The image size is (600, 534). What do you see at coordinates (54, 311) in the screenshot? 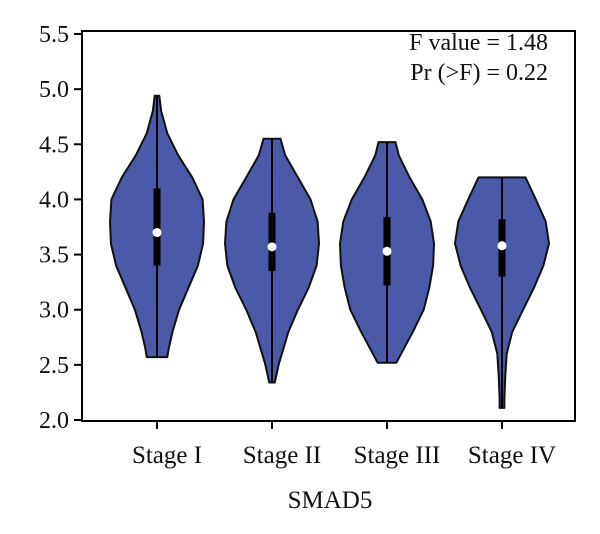
I see `y-tick-label-2: 3.0` at bounding box center [54, 311].